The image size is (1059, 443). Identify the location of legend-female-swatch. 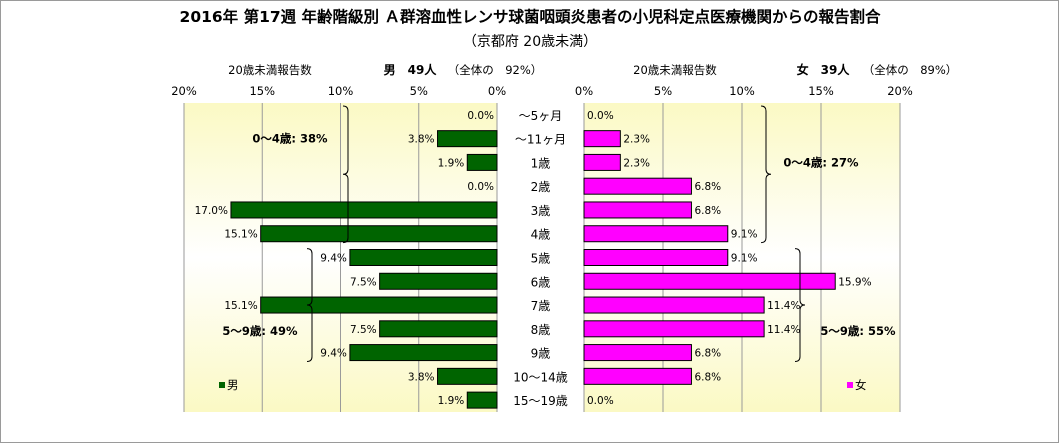
(850, 385).